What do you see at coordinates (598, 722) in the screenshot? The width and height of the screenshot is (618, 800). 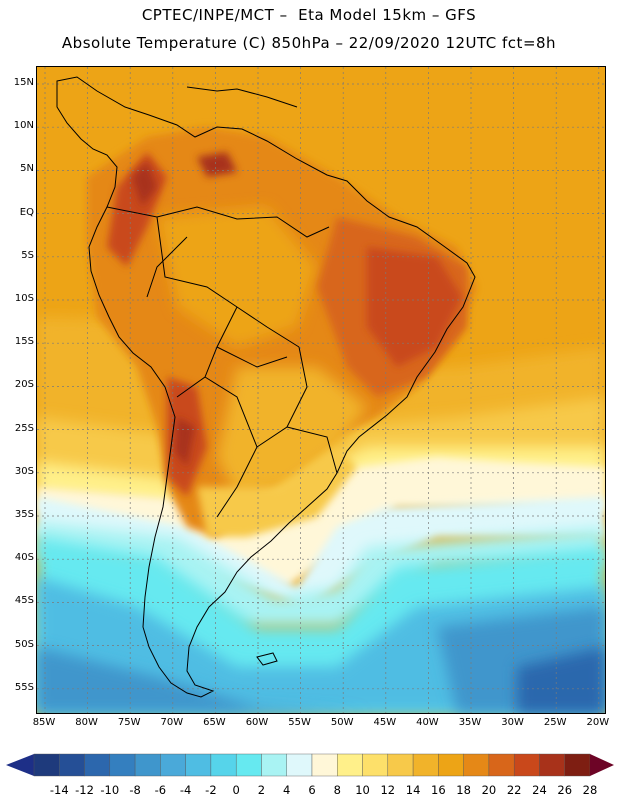 I see `lon-label: 20W` at bounding box center [598, 722].